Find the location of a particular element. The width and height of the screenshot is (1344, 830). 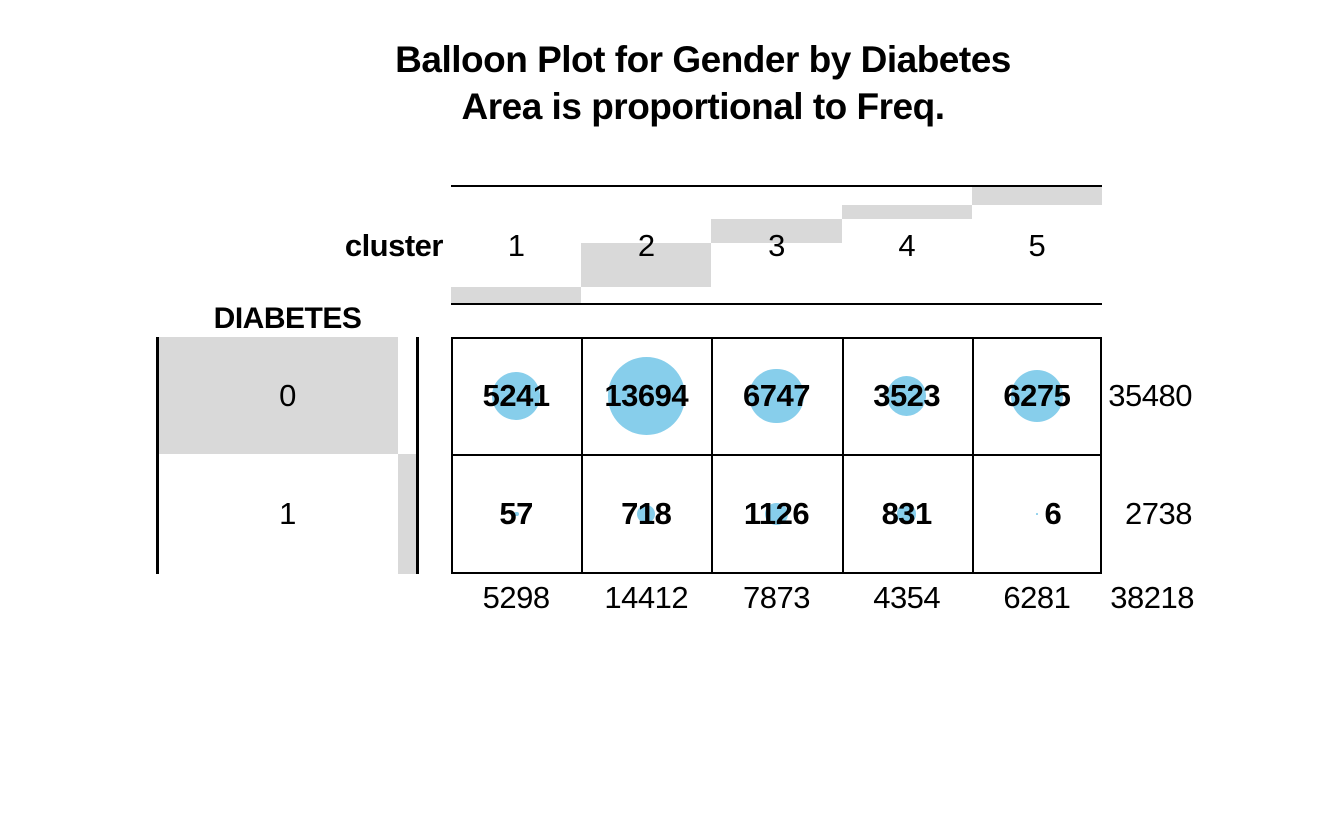

column-variable-label: cluster is located at coordinates (394, 245).